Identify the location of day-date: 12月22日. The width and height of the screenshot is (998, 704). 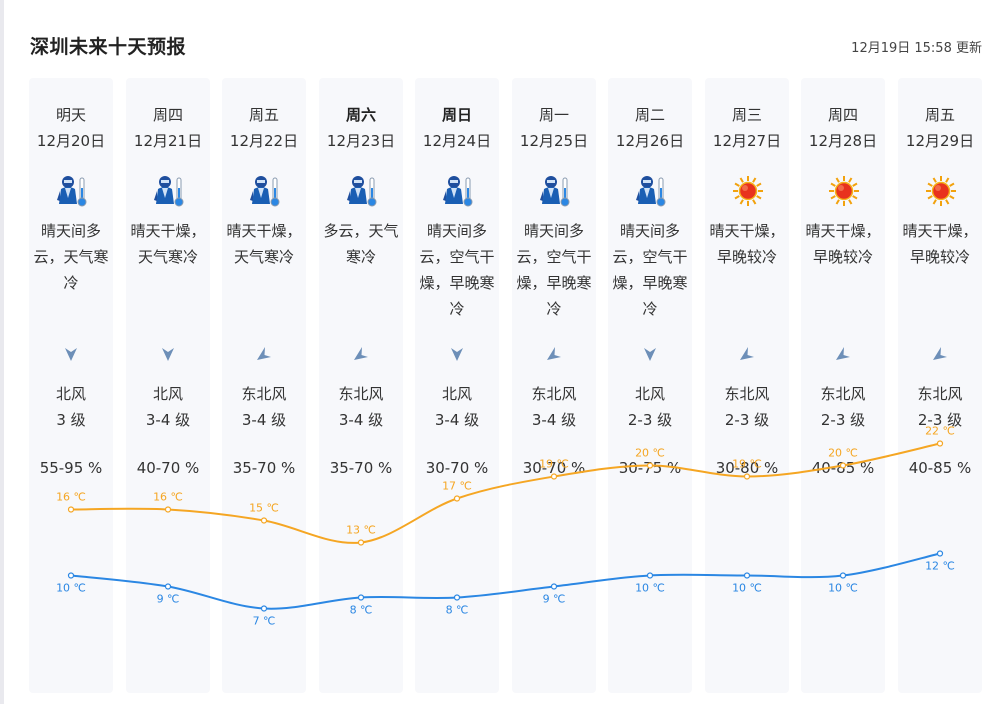
(264, 141).